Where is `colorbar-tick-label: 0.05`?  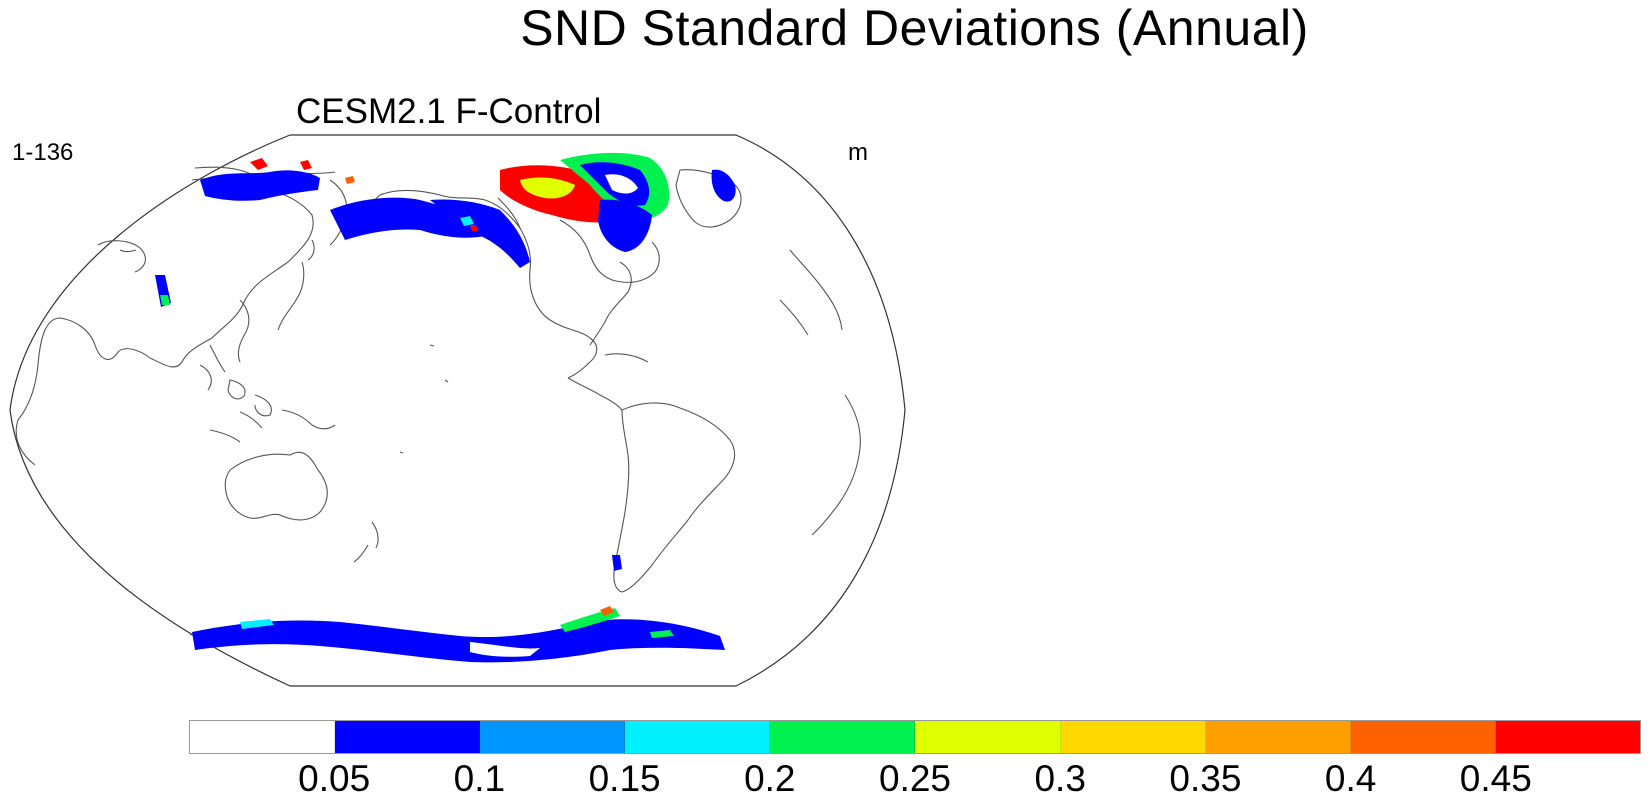
colorbar-tick-label: 0.05 is located at coordinates (334, 778).